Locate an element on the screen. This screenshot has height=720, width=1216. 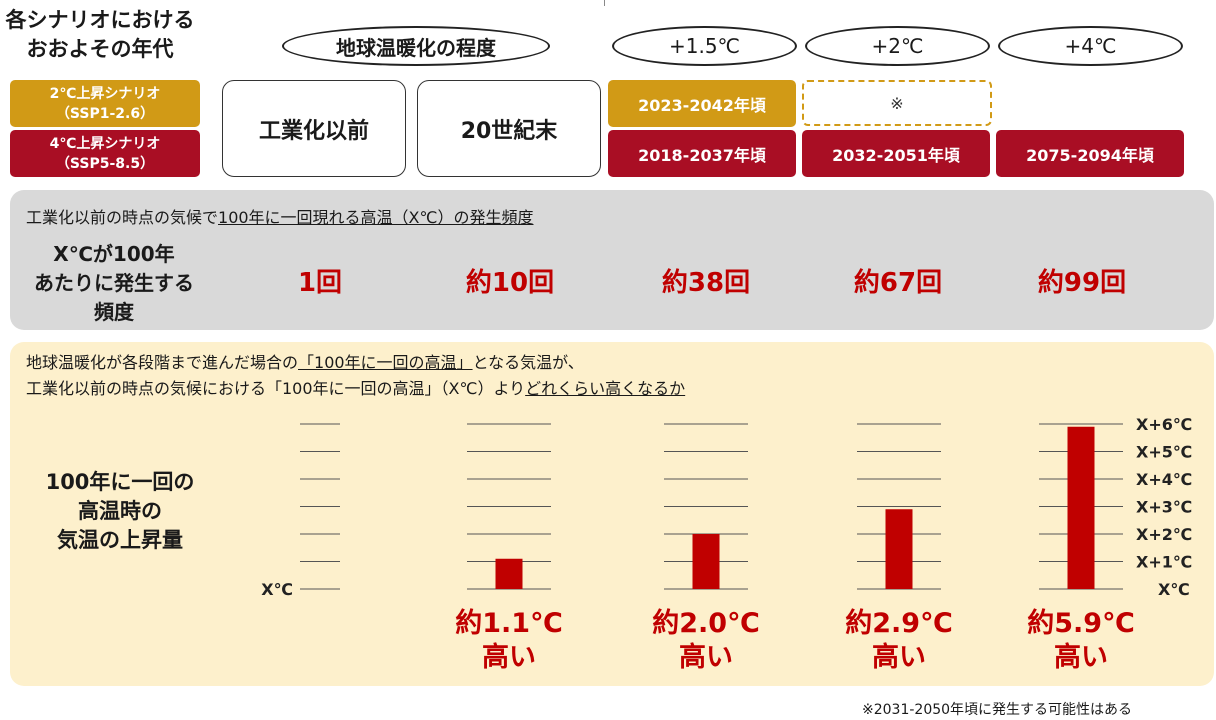
warming-level-1-5: +1.5℃ is located at coordinates (704, 46).